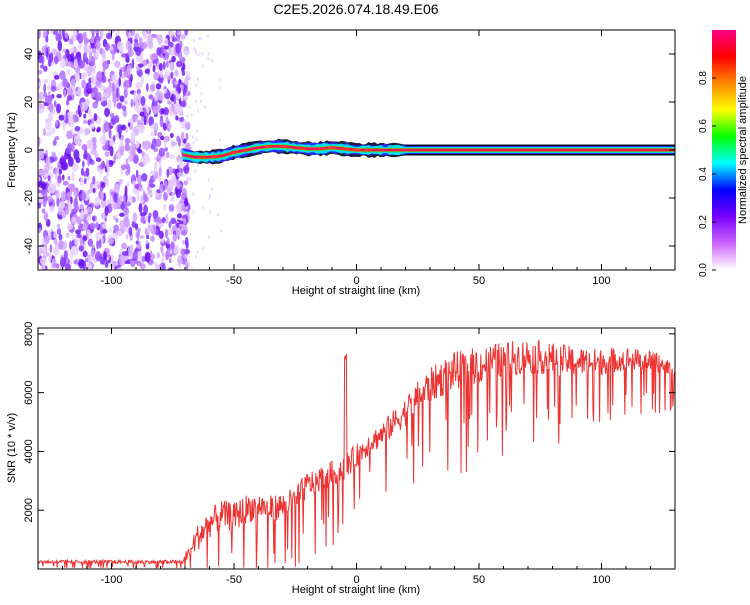 This screenshot has width=750, height=605. Describe the element at coordinates (130, 150) in the screenshot. I see `spectrogram-noise-region` at that location.